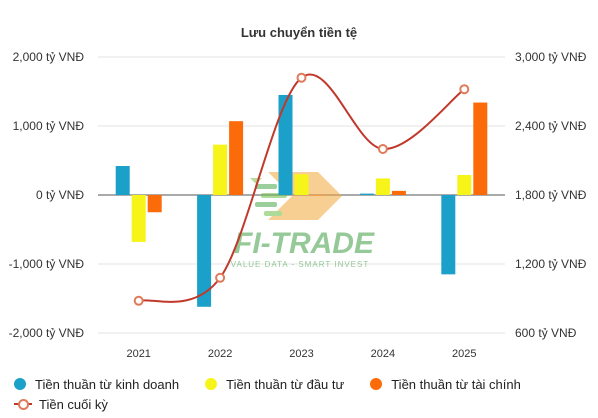  I want to click on right-axis-tick-label: 1,200 tỷ VNĐ, so click(551, 264).